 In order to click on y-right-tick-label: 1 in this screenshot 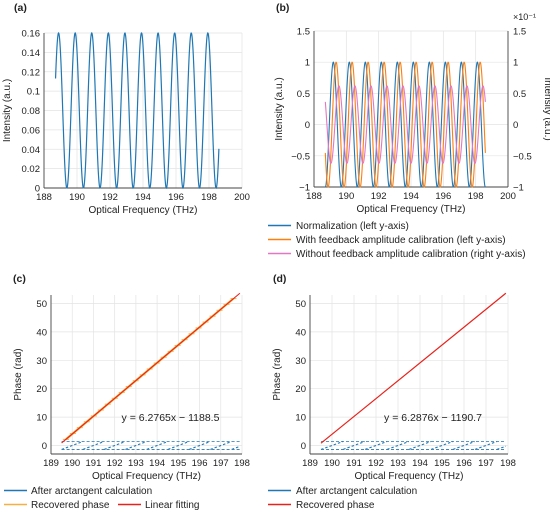, I will do `click(515, 63)`.